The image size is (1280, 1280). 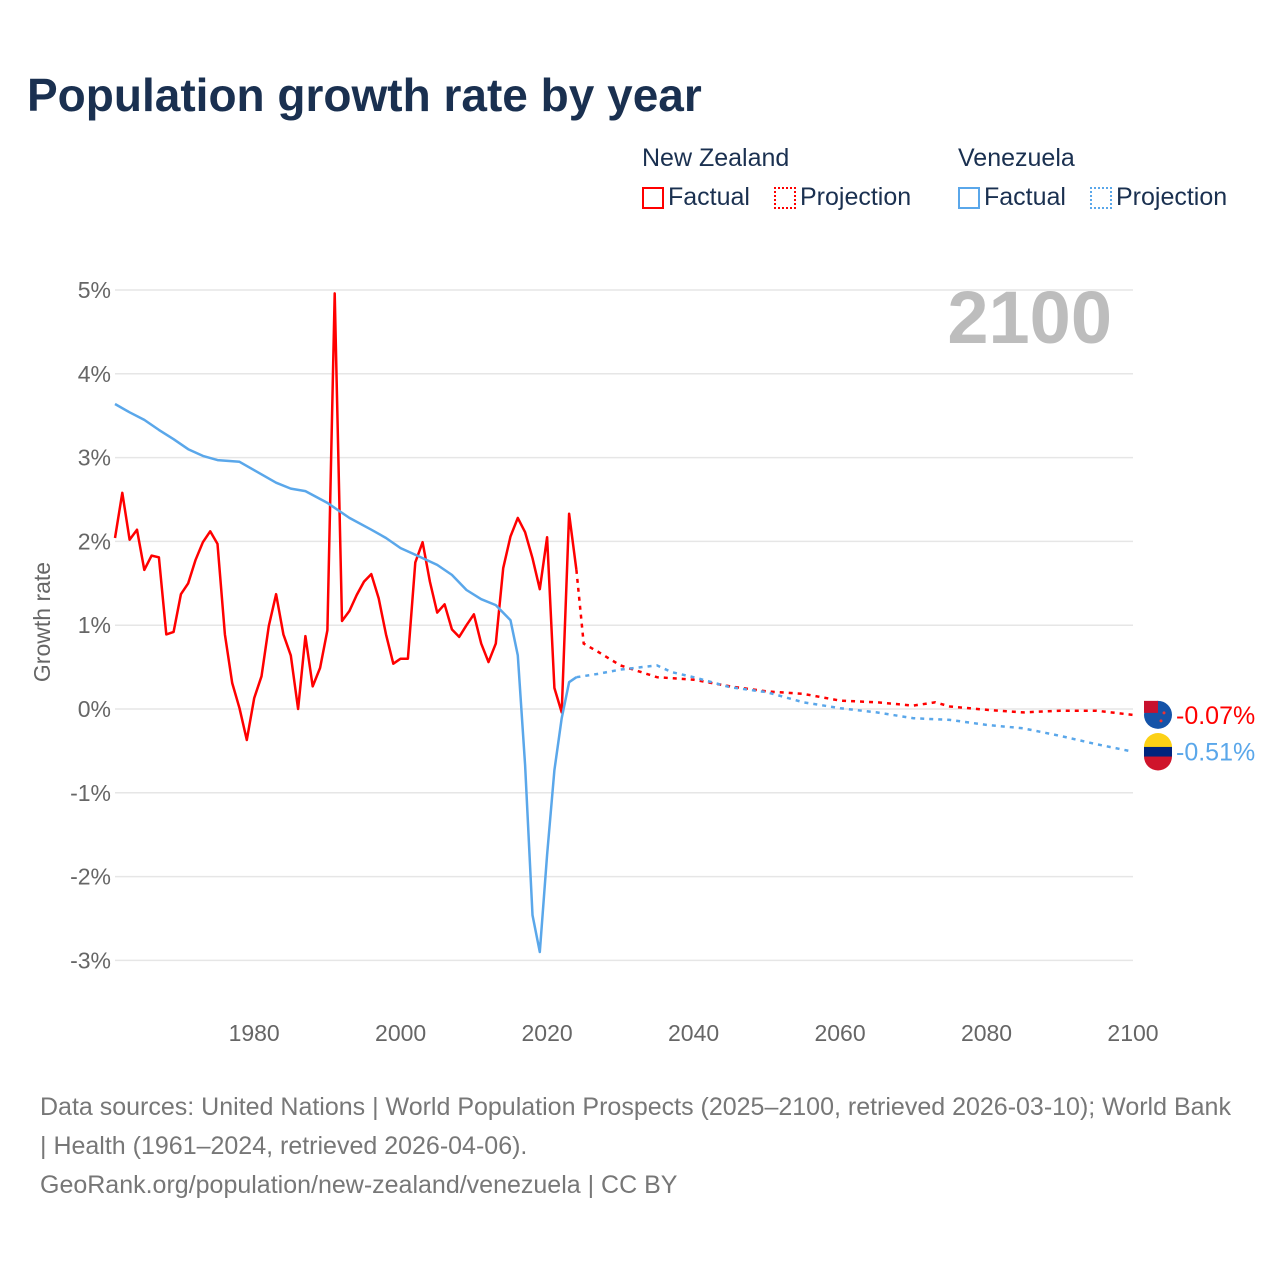 What do you see at coordinates (839, 1033) in the screenshot?
I see `x-tick-label: 2060` at bounding box center [839, 1033].